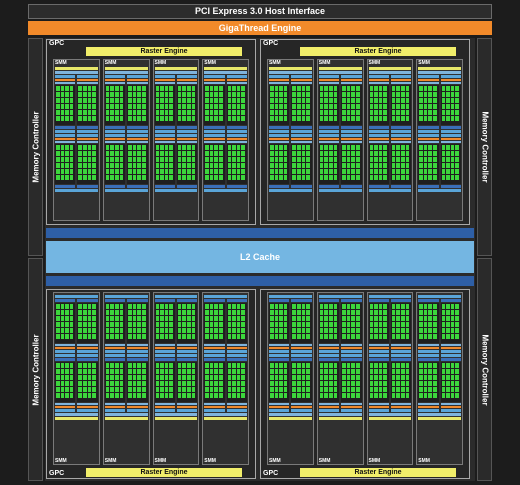 Image resolution: width=520 pixels, height=485 pixels. Describe the element at coordinates (271, 473) in the screenshot. I see `gpc-label: GPC` at that location.